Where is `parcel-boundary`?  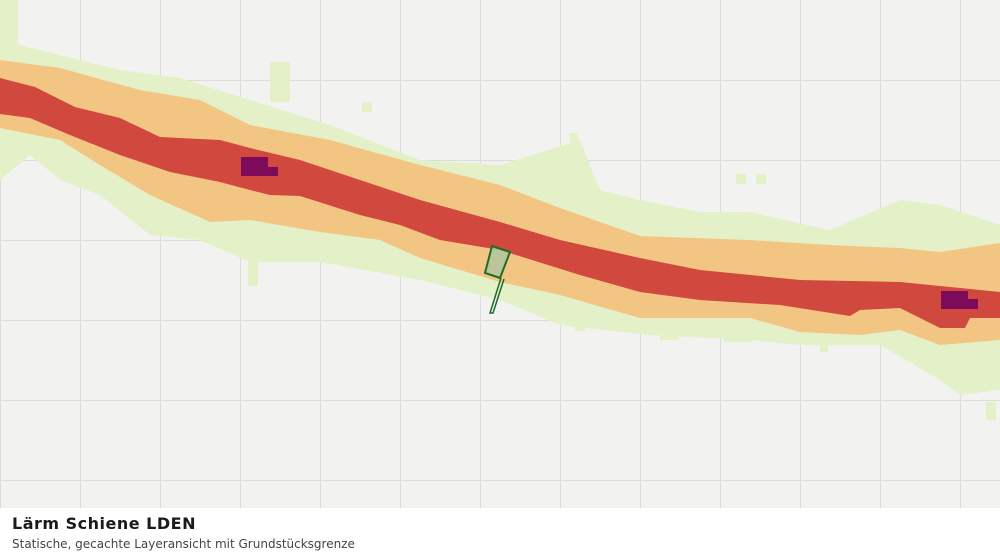 parcel-boundary is located at coordinates (497, 279).